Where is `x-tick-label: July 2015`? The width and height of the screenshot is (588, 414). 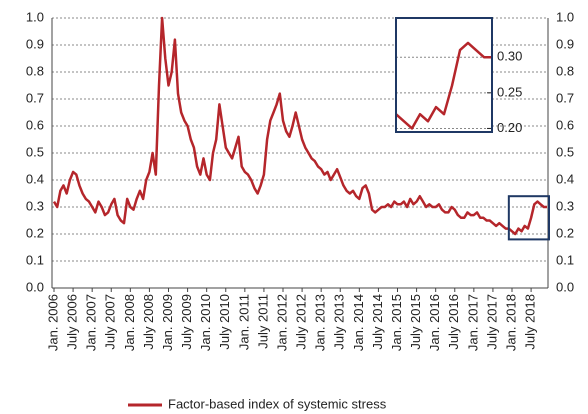
x-tick-label: July 2015 is located at coordinates (415, 322).